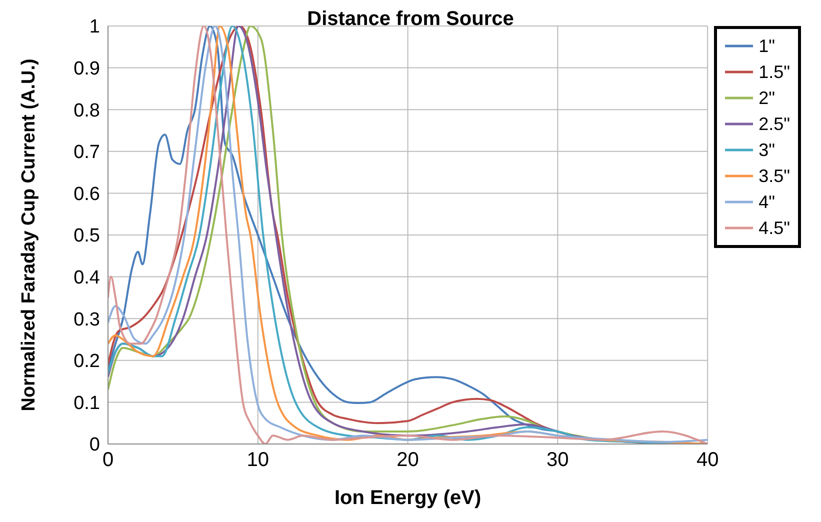 The image size is (821, 522). What do you see at coordinates (774, 124) in the screenshot?
I see `legend-label: 2.5"` at bounding box center [774, 124].